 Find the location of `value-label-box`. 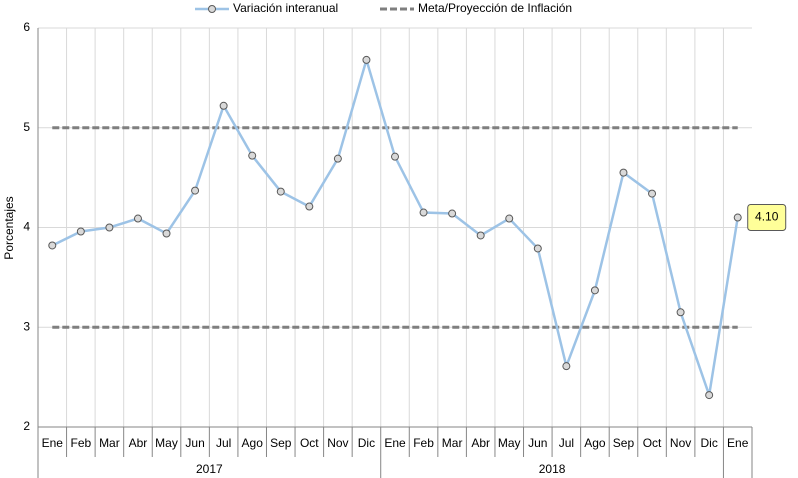

value-label-box is located at coordinates (767, 218).